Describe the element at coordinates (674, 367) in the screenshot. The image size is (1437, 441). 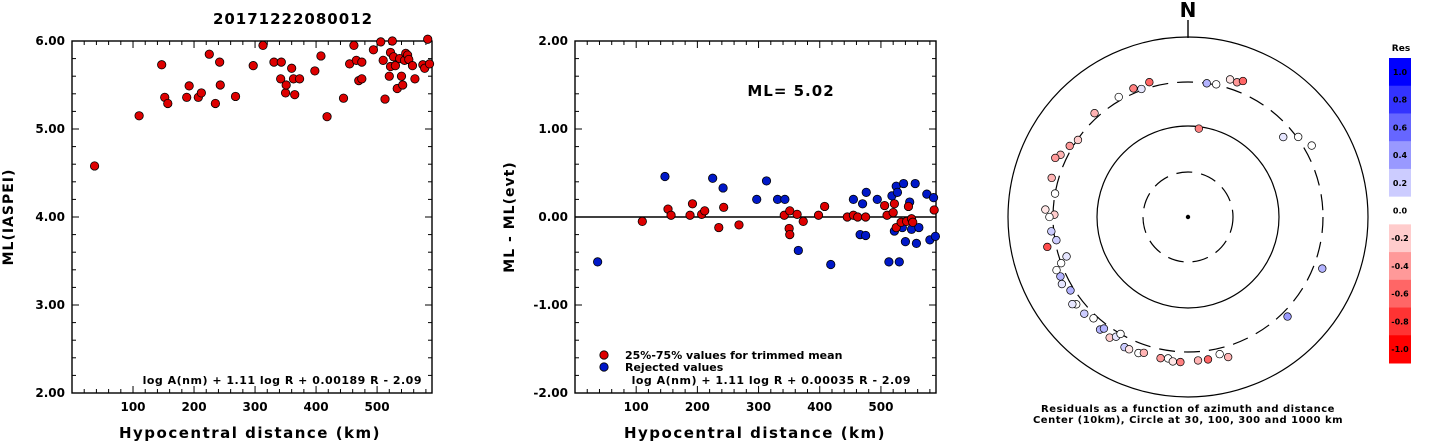
I see `legend-rejected-label: Rejected values` at that location.